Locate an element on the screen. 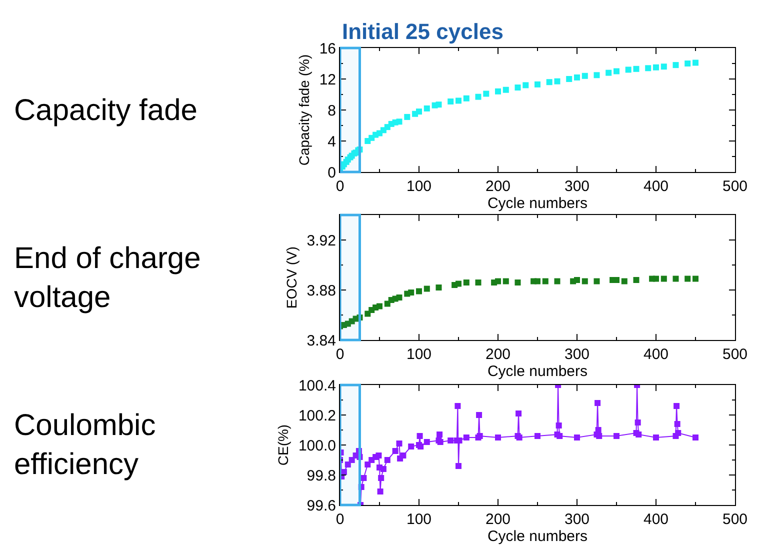 This screenshot has width=761, height=545. y-axis-title: CE(%) is located at coordinates (283, 445).